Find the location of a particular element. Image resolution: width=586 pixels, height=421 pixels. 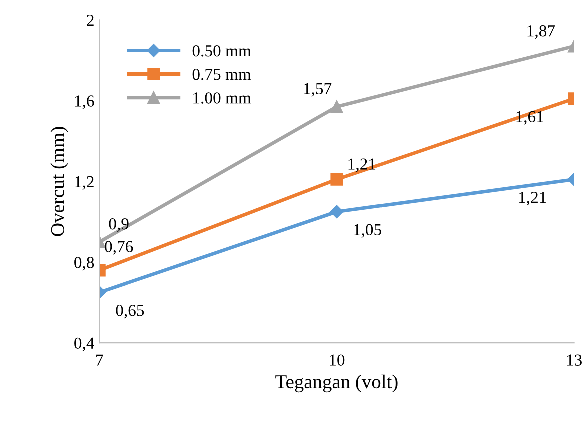

legend-label: 0.75 mm is located at coordinates (222, 74).